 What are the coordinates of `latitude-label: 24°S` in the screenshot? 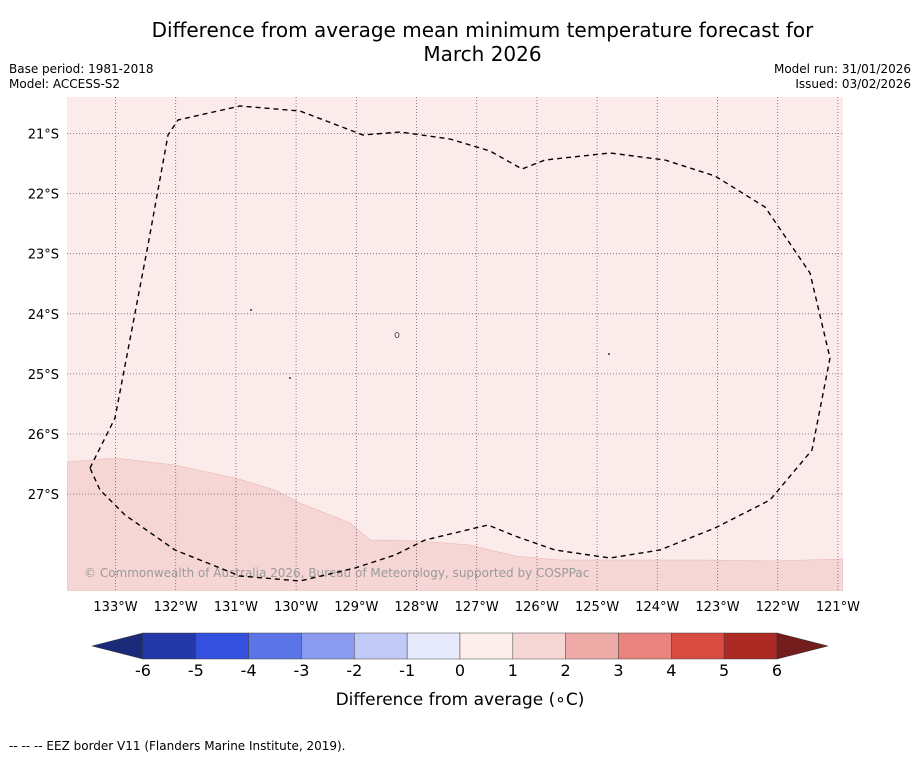 It's located at (43, 315).